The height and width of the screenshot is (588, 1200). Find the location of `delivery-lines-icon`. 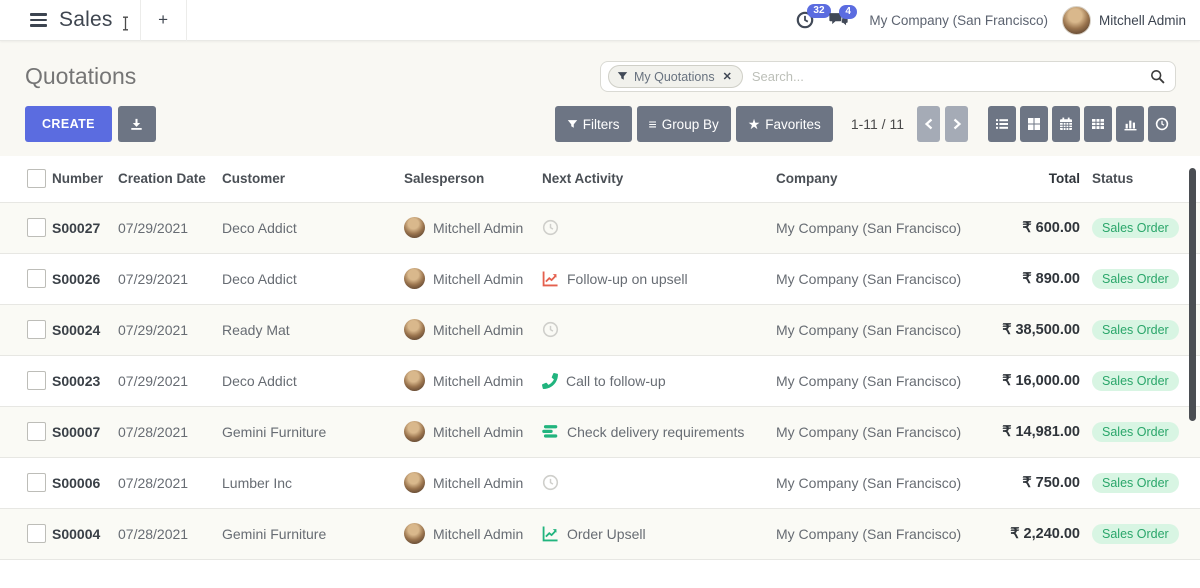

delivery-lines-icon is located at coordinates (550, 431).